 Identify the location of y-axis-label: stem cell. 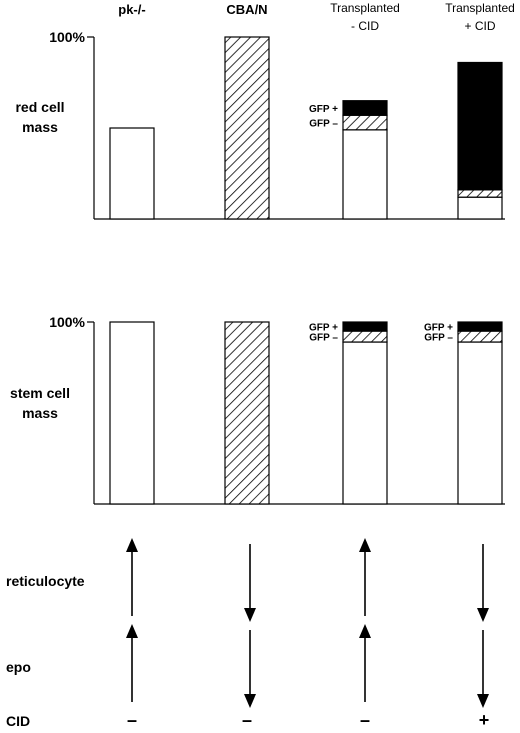
(40, 393).